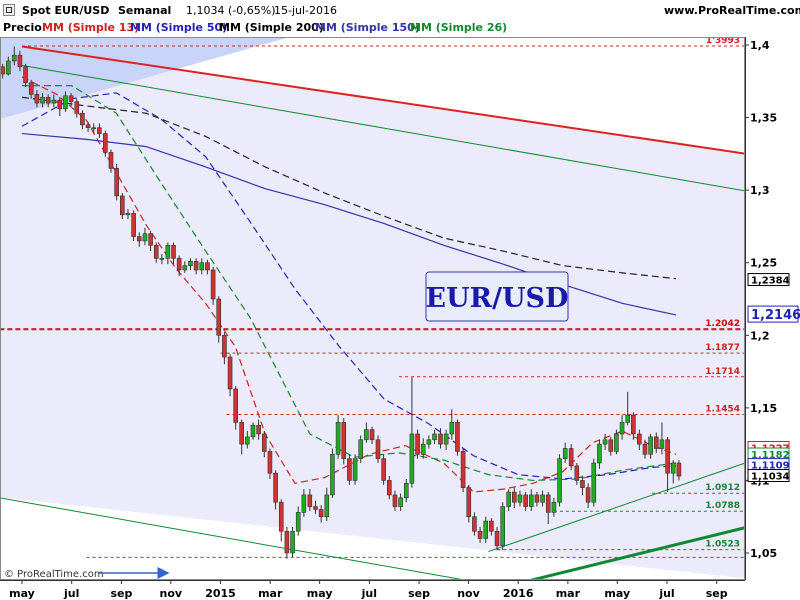  I want to click on legend-sma50: MM (Simple 50), so click(179, 27).